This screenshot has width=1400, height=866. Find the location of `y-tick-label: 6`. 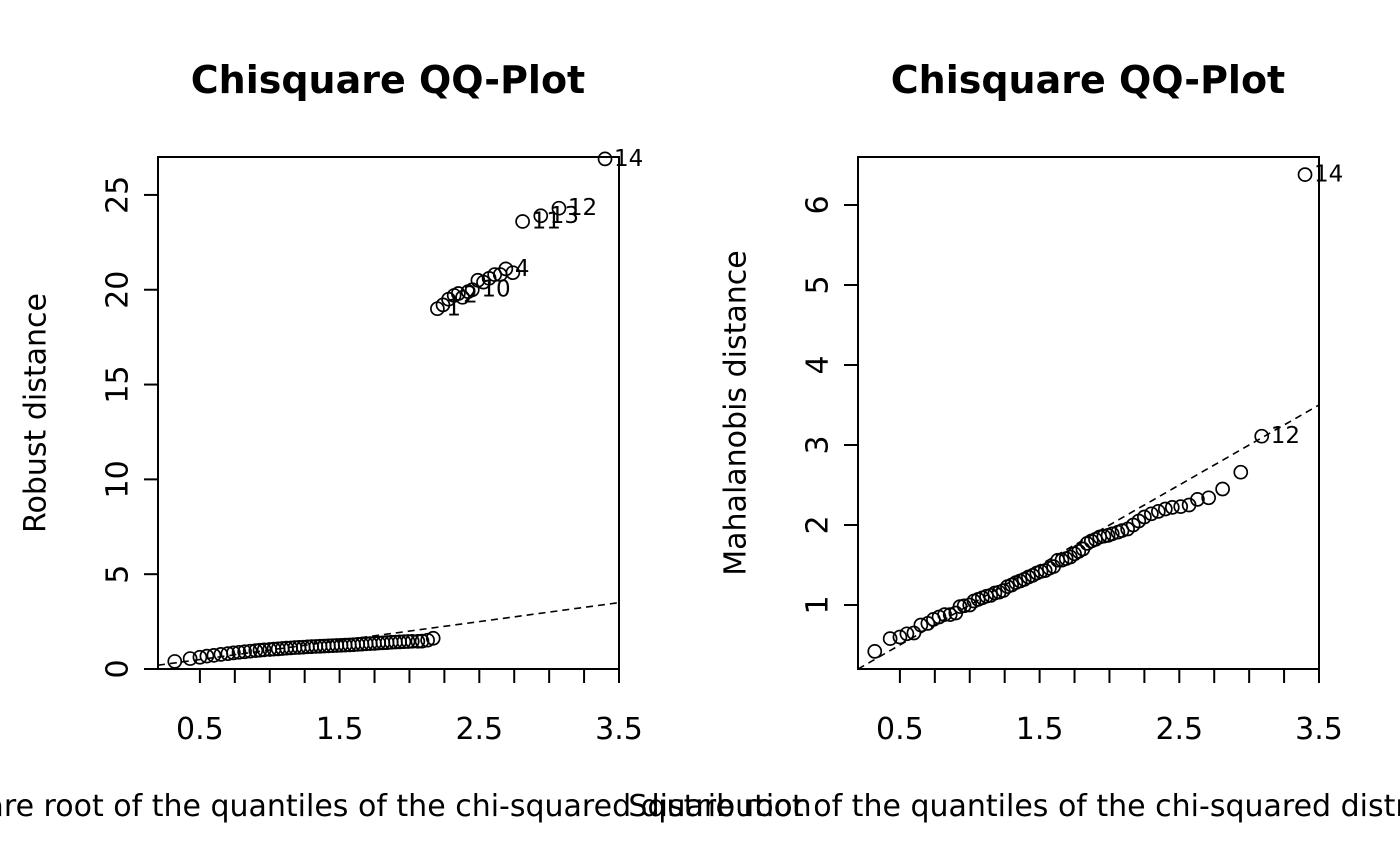

y-tick-label: 6 is located at coordinates (818, 204).